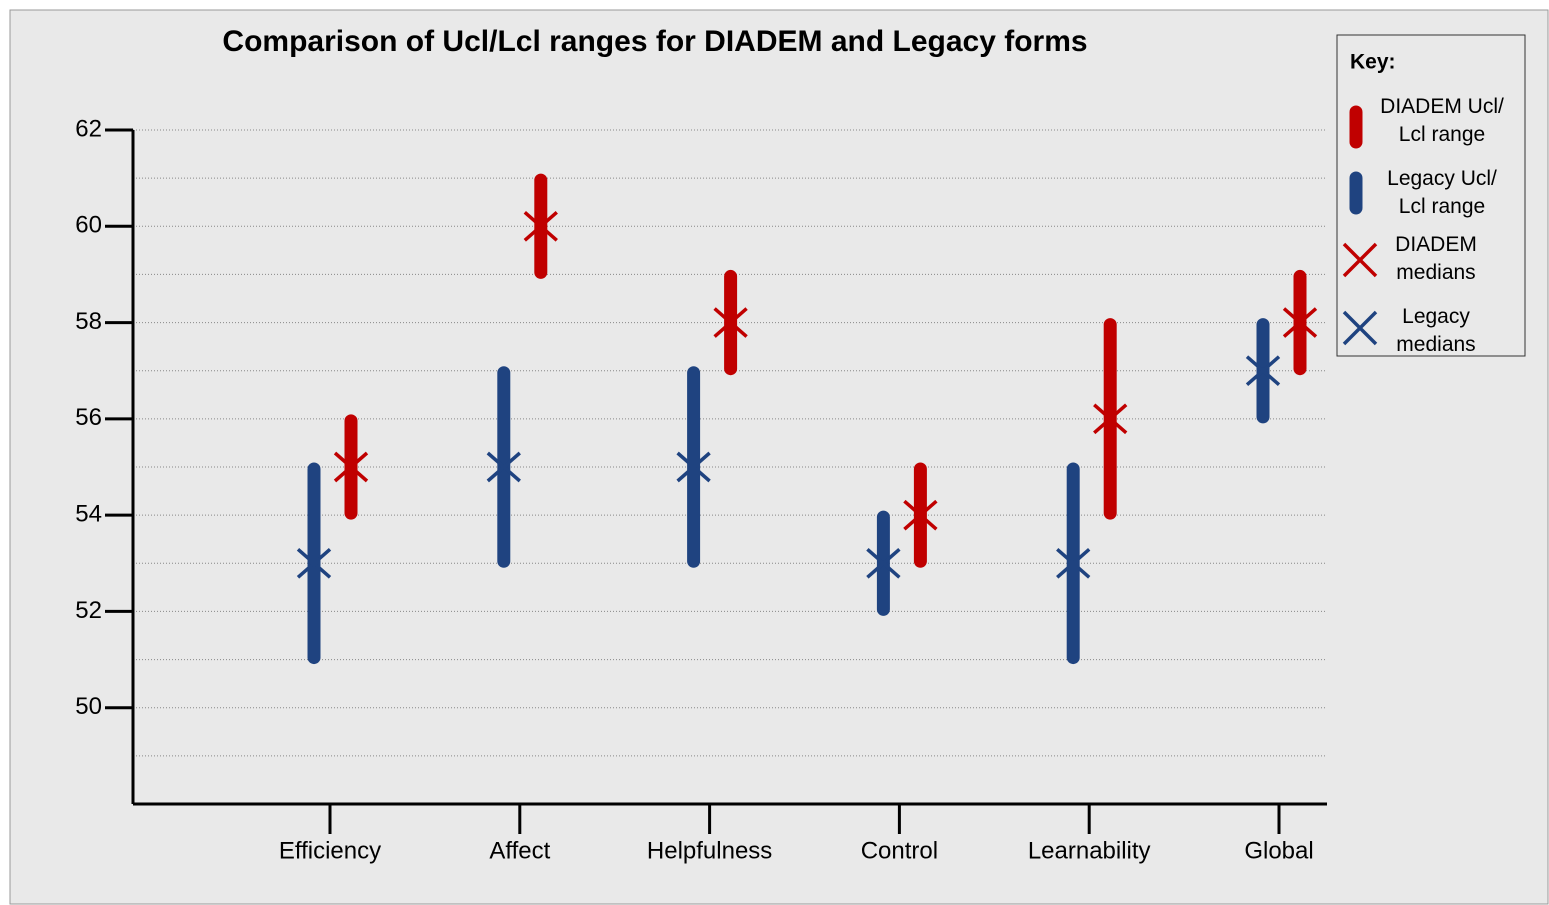 The image size is (1549, 905). Describe the element at coordinates (88, 610) in the screenshot. I see `y-tick-label: 52` at that location.